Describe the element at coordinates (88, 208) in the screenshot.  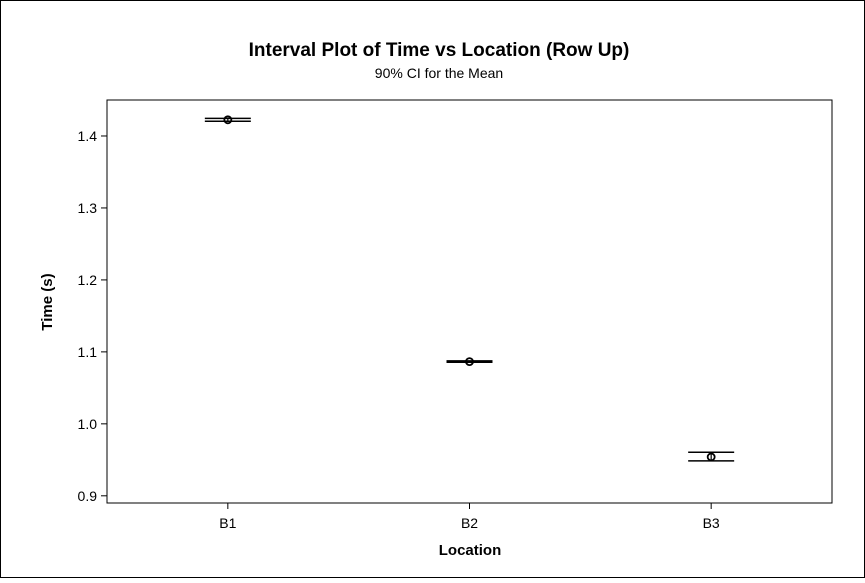
I see `y-tick-label: 1.3` at that location.